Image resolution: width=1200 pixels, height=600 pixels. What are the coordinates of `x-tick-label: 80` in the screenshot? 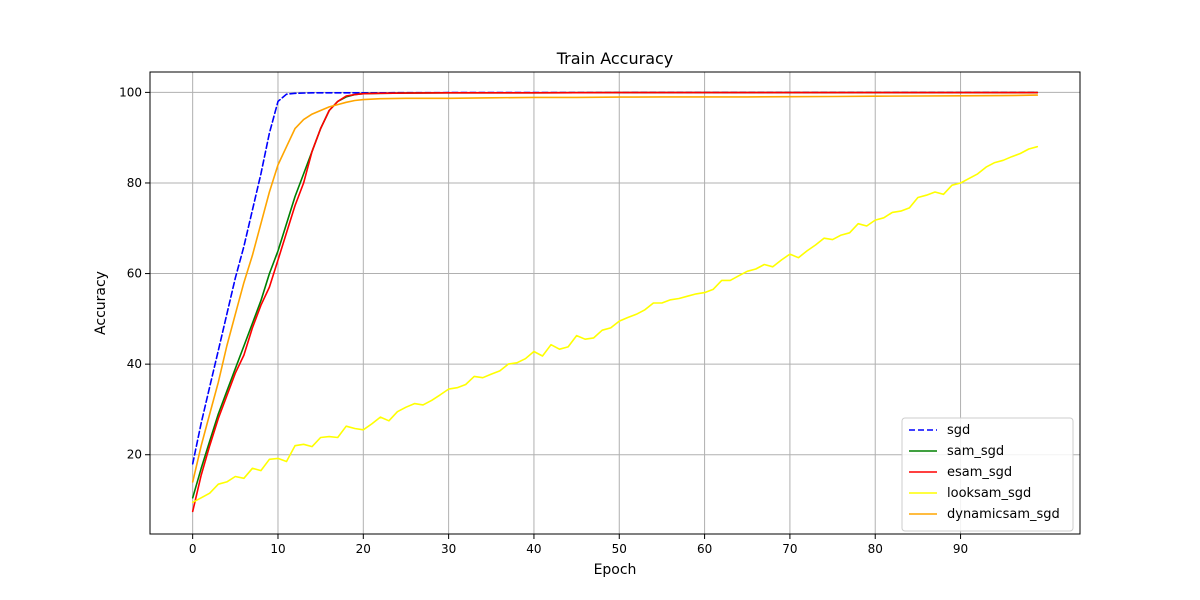 It's located at (875, 549).